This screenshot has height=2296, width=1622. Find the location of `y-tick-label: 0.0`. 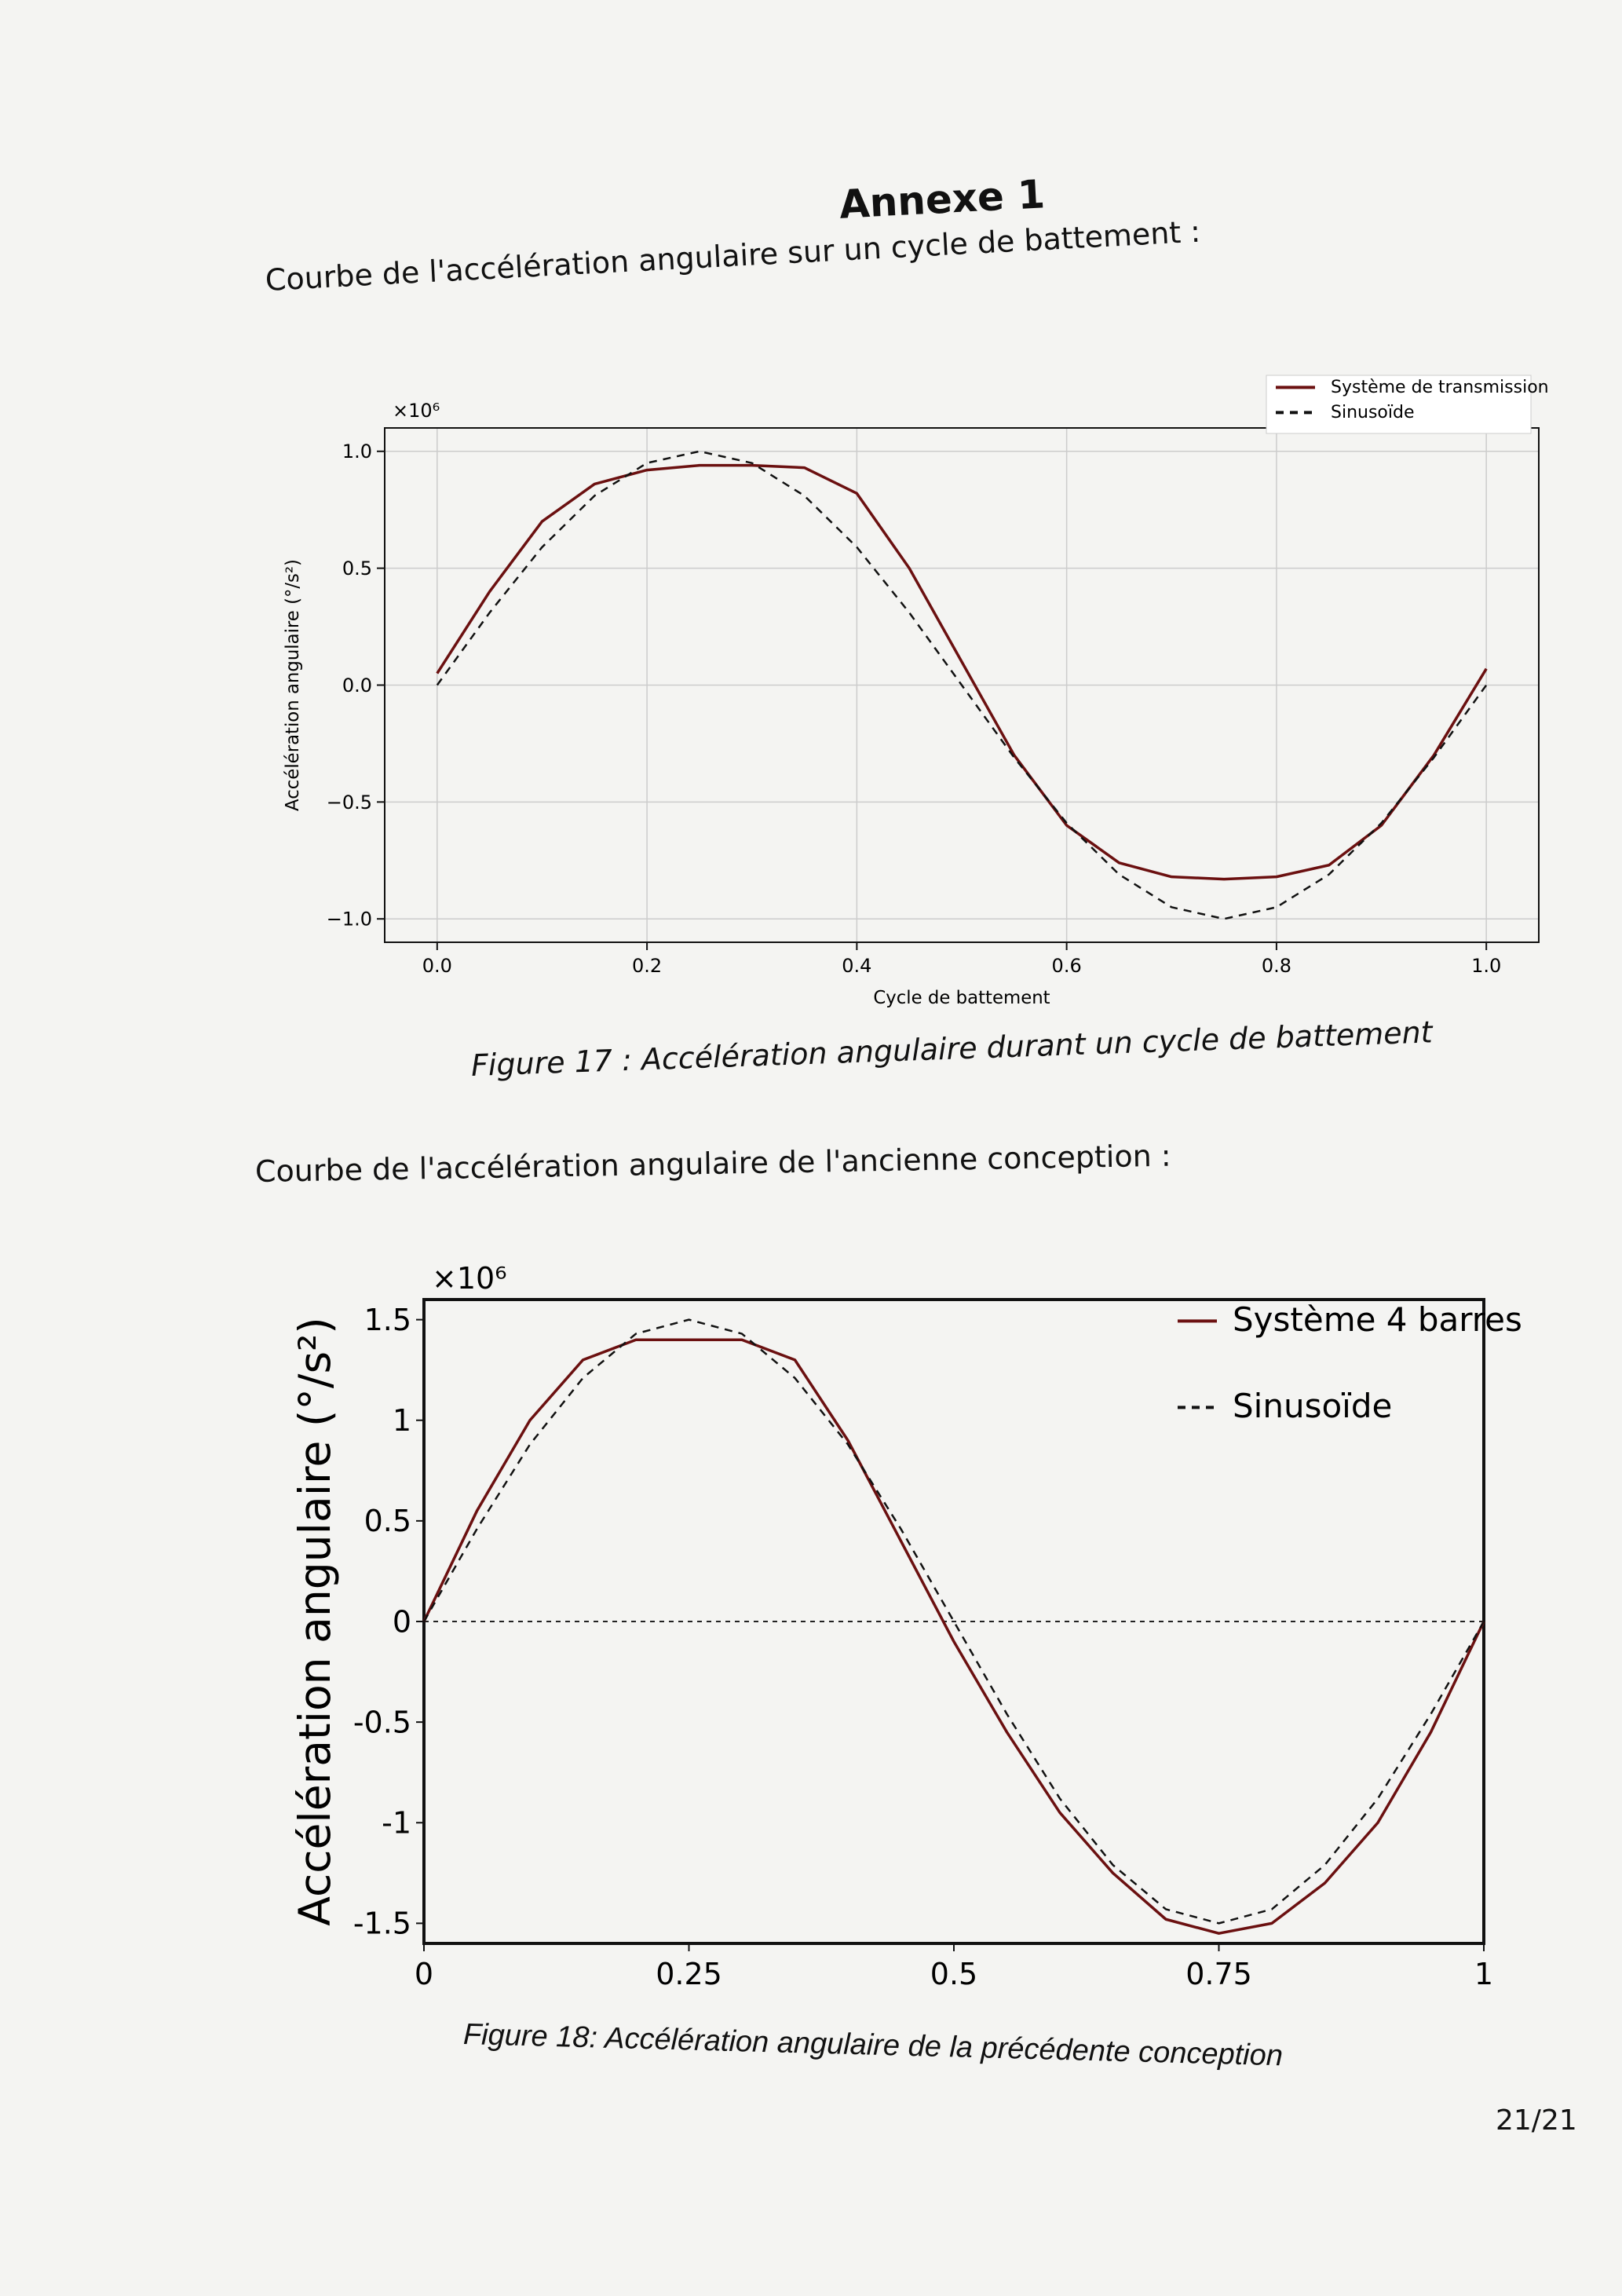

y-tick-label: 0.0 is located at coordinates (357, 685).